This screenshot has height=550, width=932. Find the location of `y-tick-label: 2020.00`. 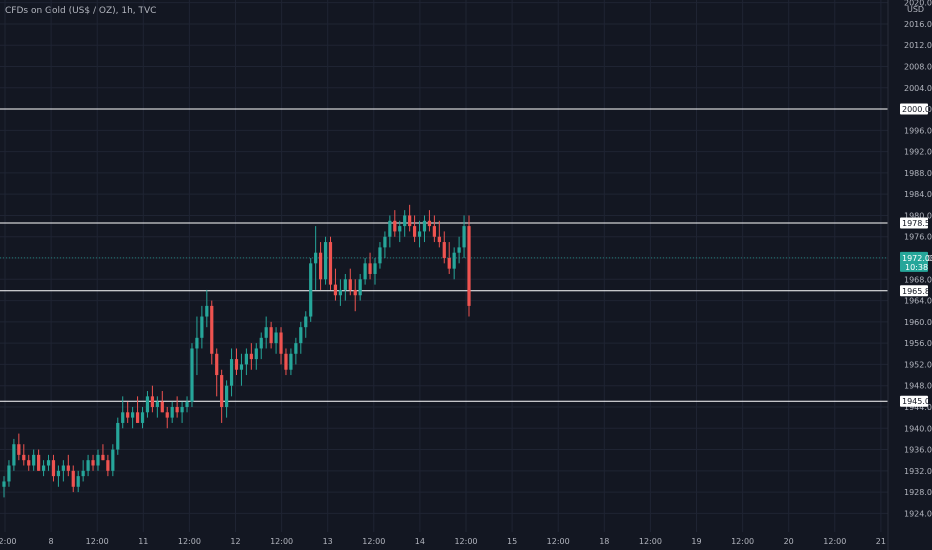

y-tick-label: 2020.00 is located at coordinates (918, 4).